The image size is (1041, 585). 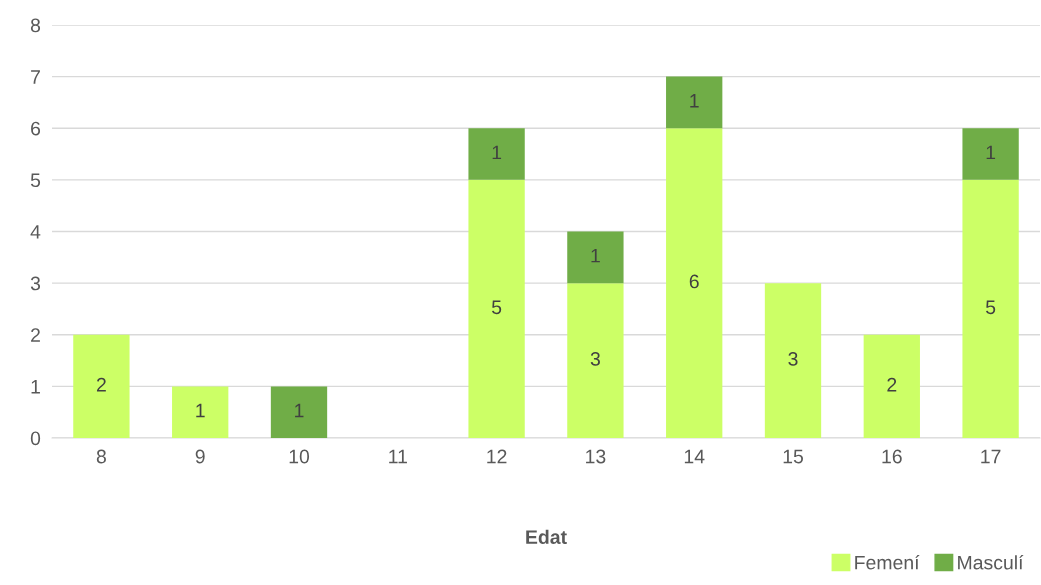 What do you see at coordinates (35, 438) in the screenshot?
I see `y-tick-label: 0` at bounding box center [35, 438].